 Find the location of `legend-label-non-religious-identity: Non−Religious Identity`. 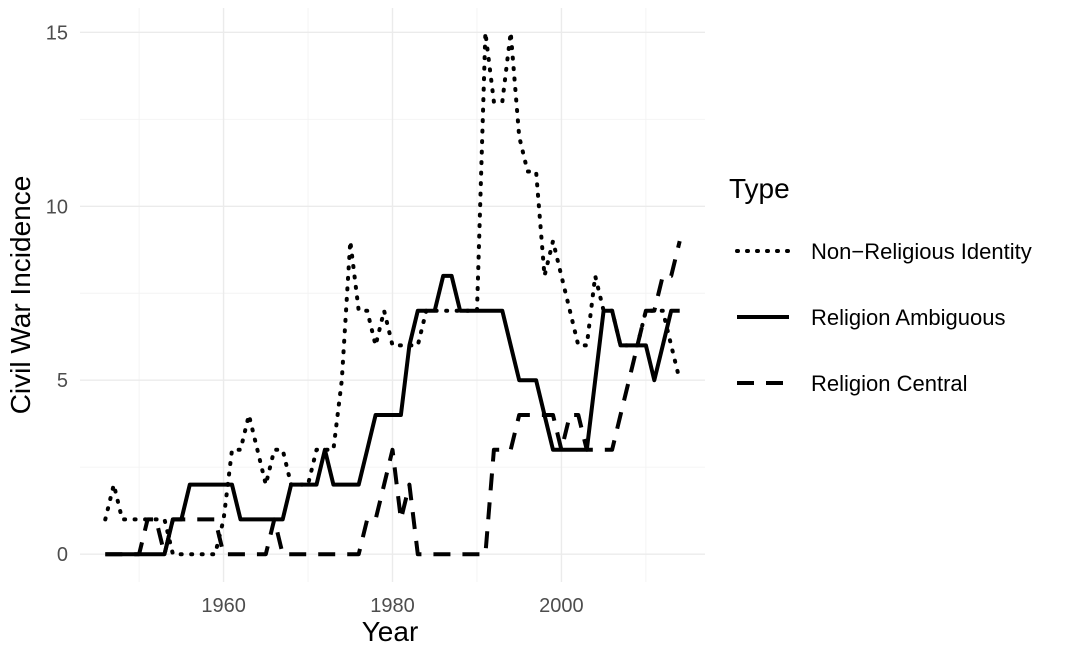

legend-label-non-religious-identity: Non−Religious Identity is located at coordinates (921, 251).